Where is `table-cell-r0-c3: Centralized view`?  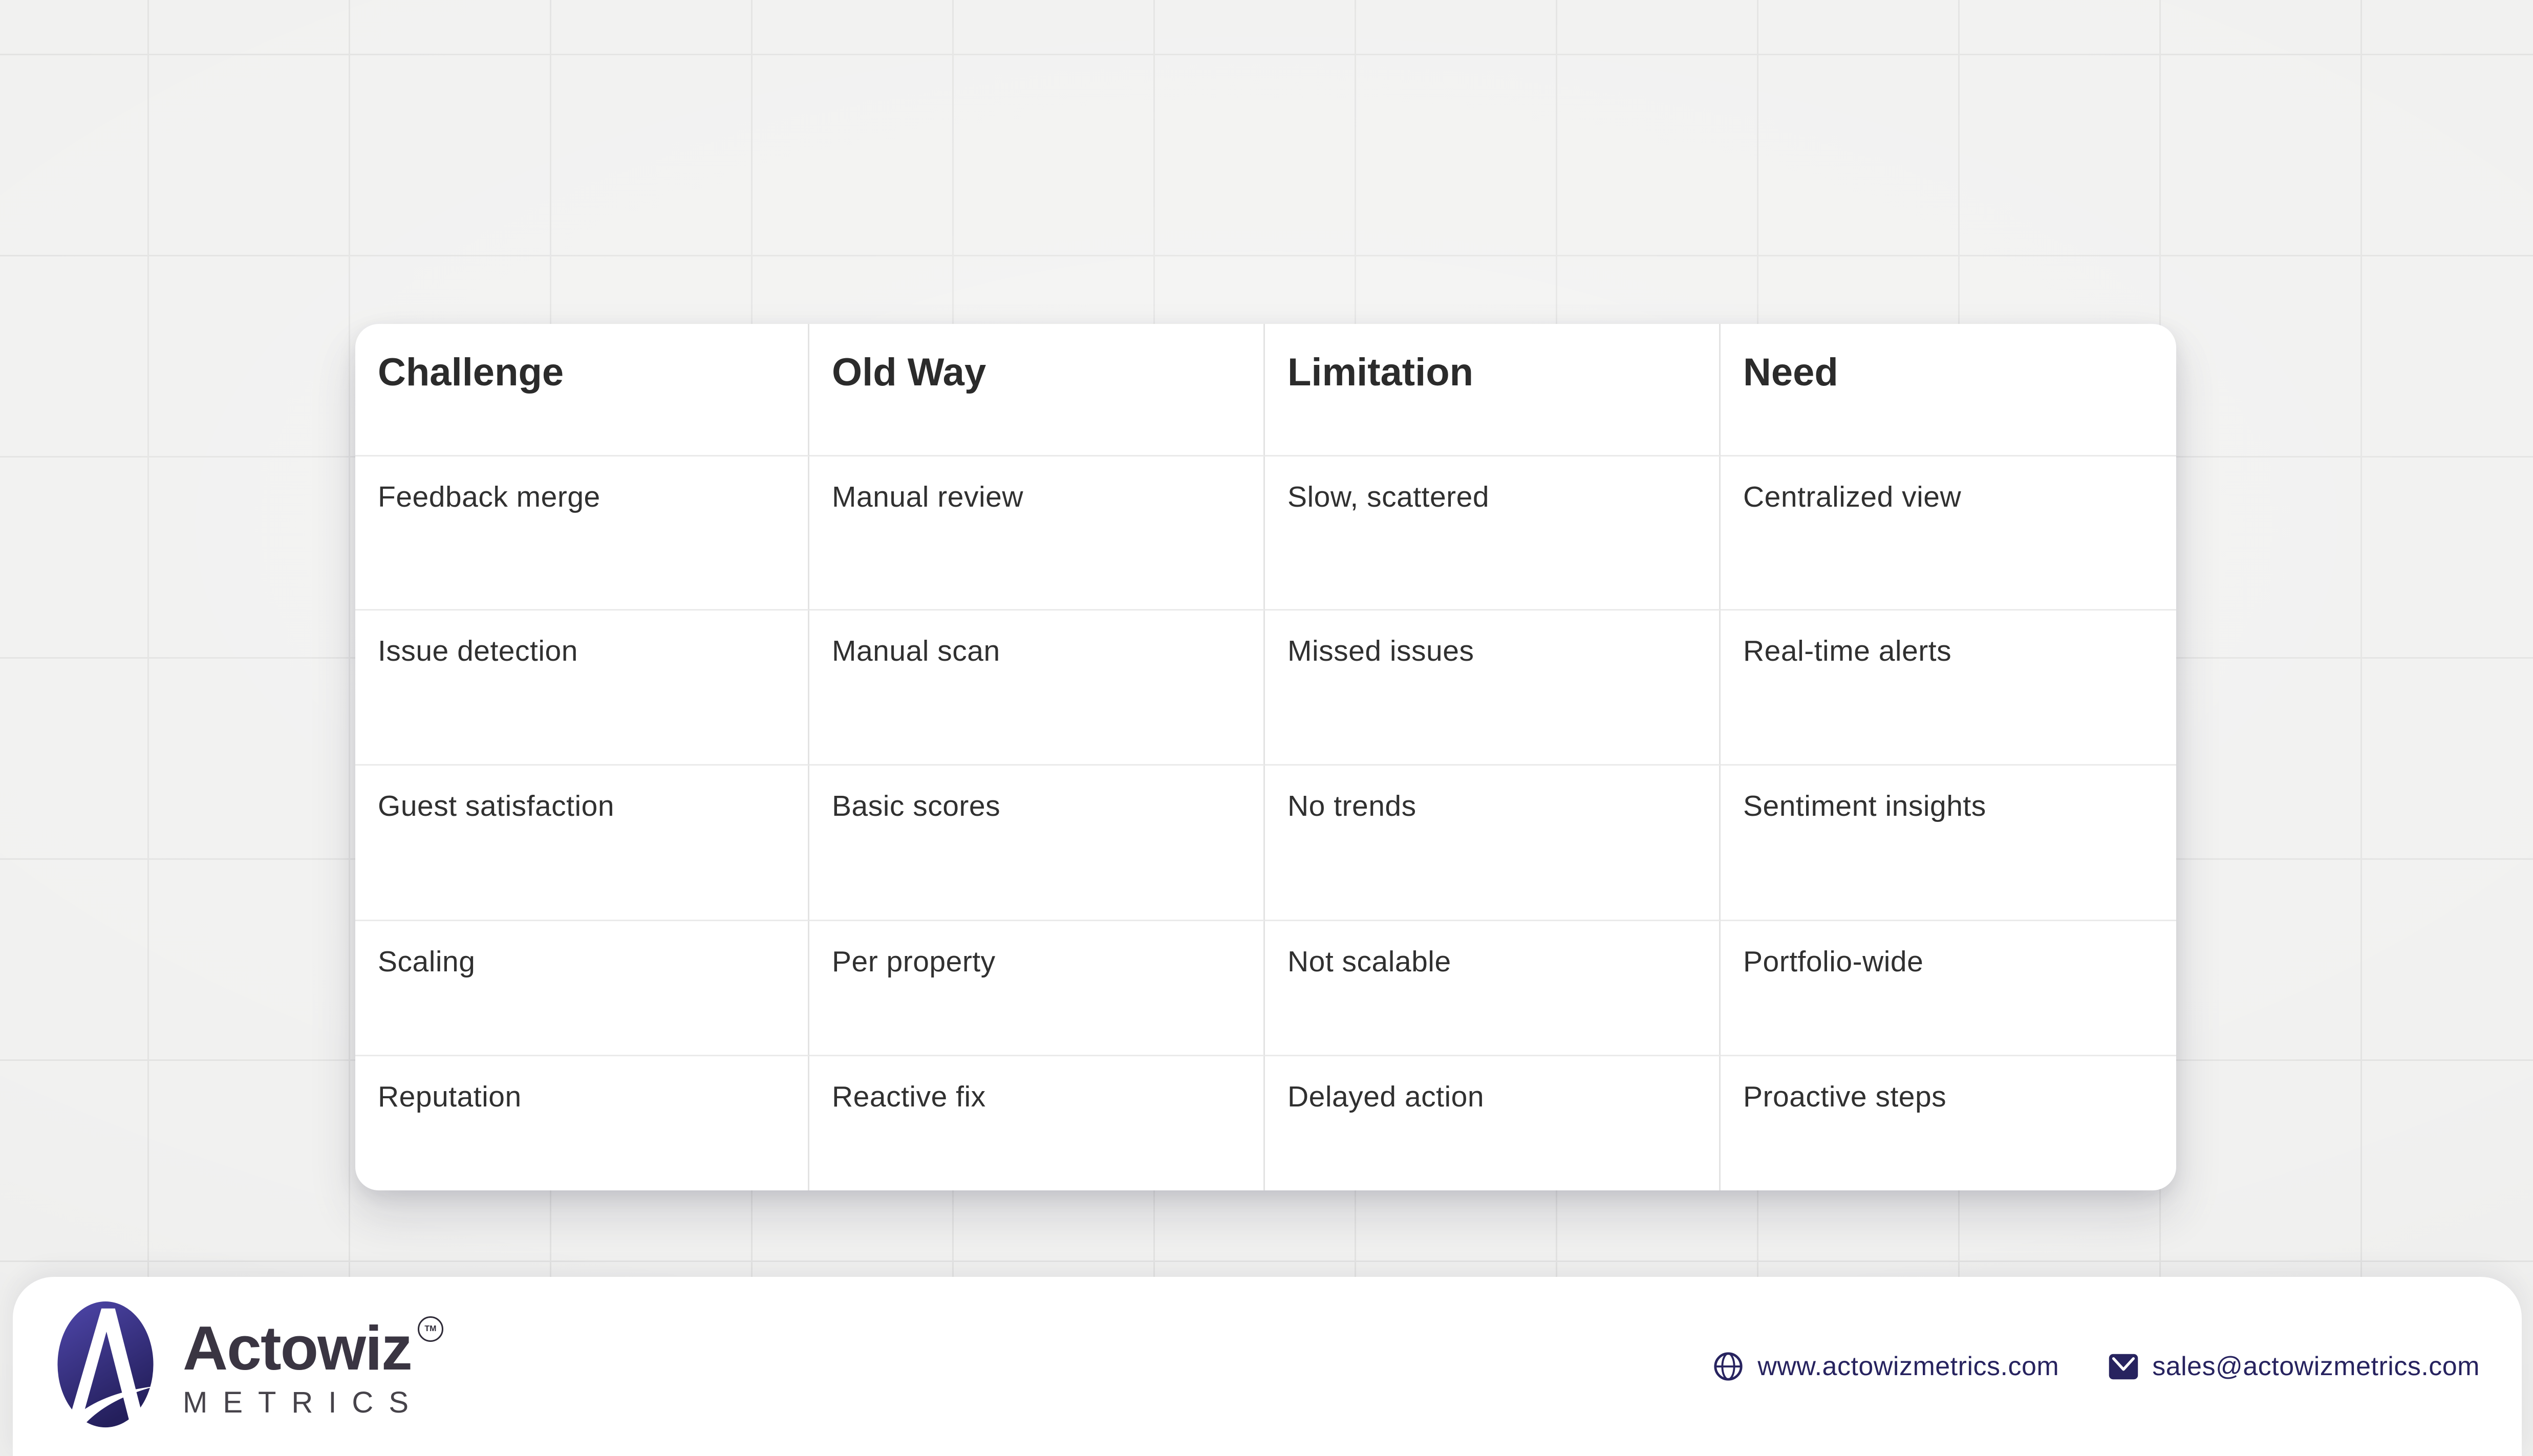 table-cell-r0-c3: Centralized view is located at coordinates (1948, 534).